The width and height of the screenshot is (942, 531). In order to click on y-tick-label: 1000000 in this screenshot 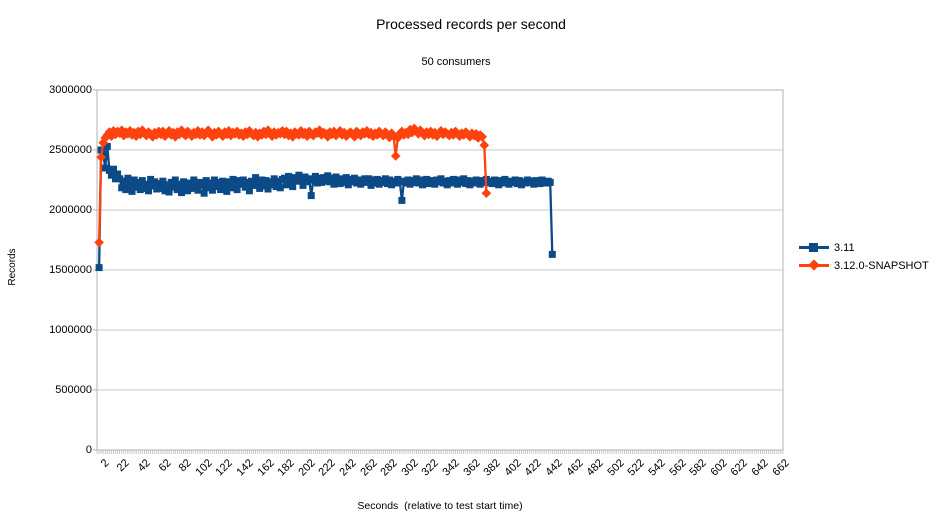, I will do `click(70, 330)`.